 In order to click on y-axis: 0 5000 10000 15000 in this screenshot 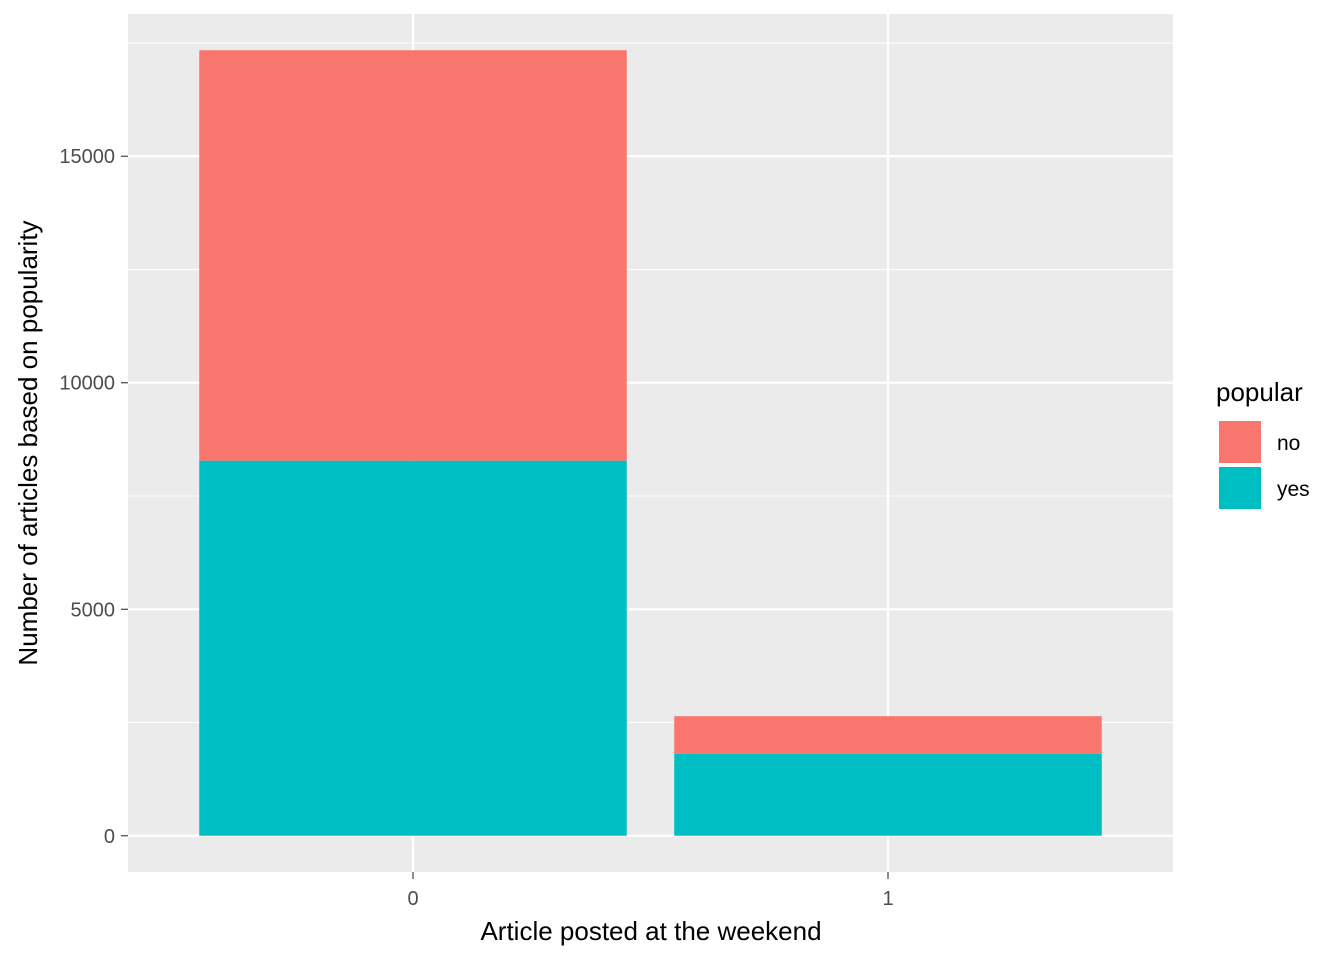, I will do `click(93, 497)`.